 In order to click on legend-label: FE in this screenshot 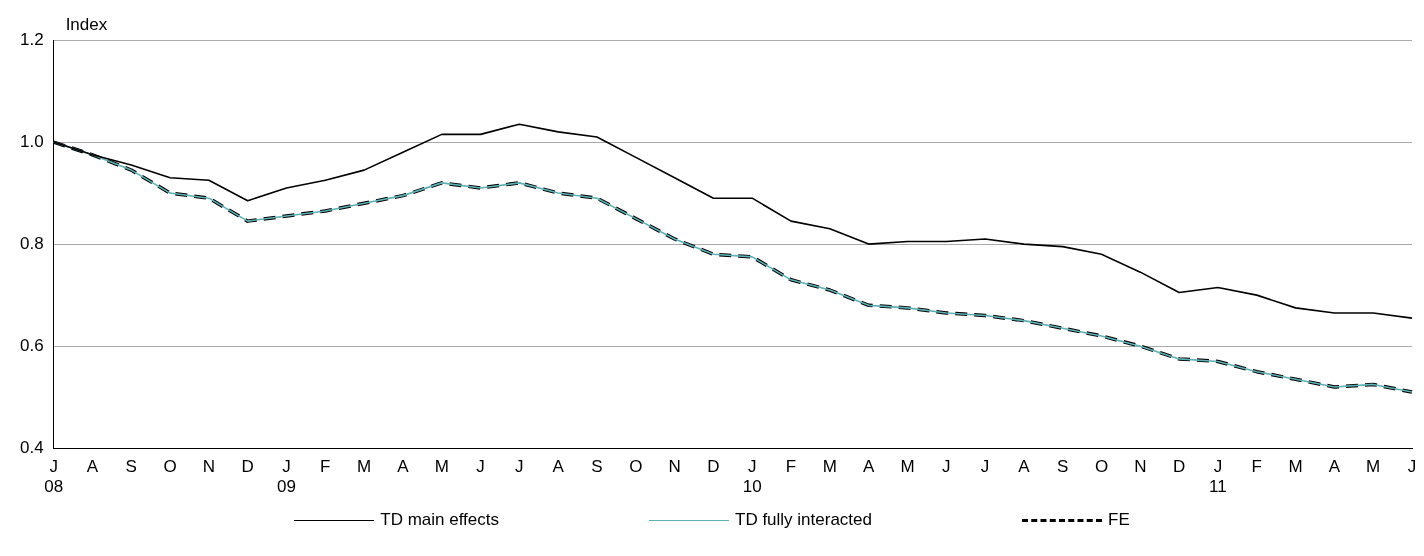, I will do `click(1119, 520)`.